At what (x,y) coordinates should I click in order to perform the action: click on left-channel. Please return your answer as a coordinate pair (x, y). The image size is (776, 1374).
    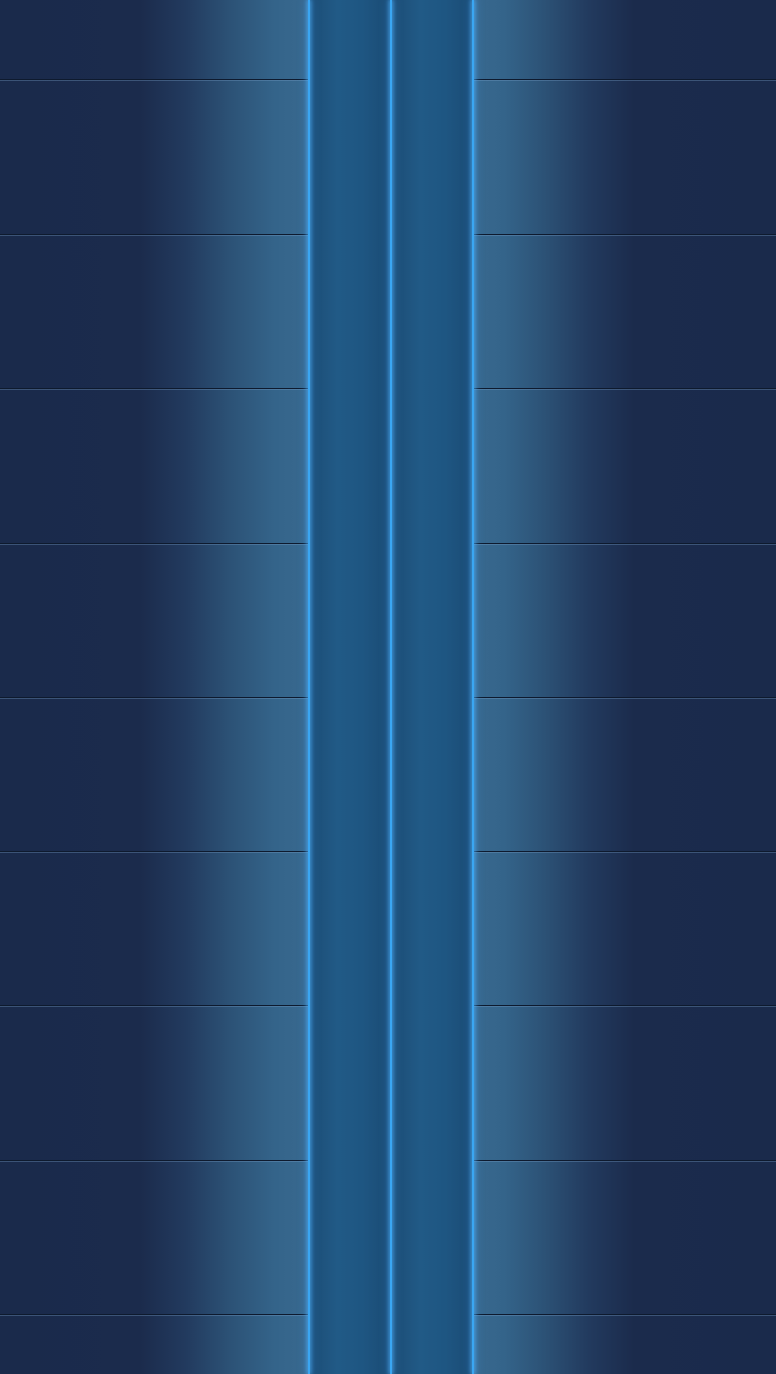
    Looking at the image, I should click on (349, 687).